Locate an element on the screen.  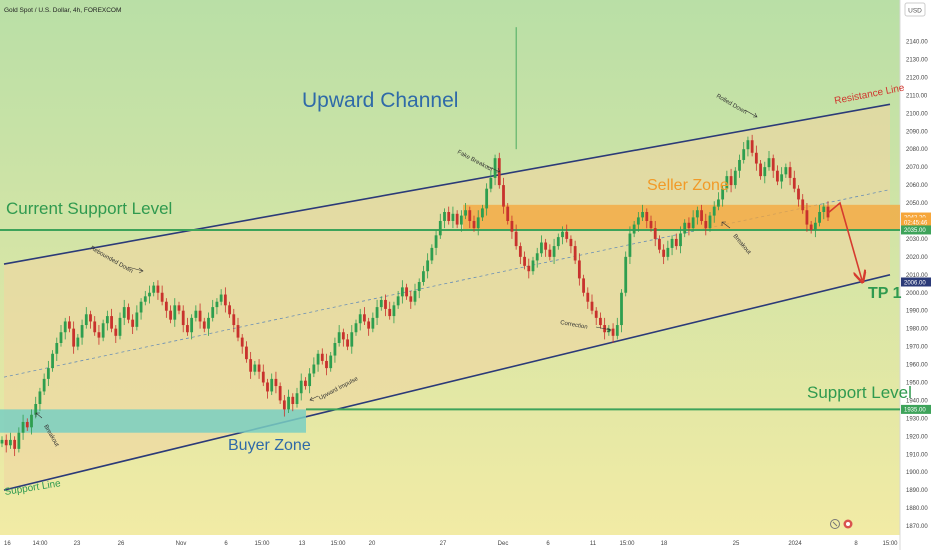
correction-arrow is located at coordinates (603, 329).